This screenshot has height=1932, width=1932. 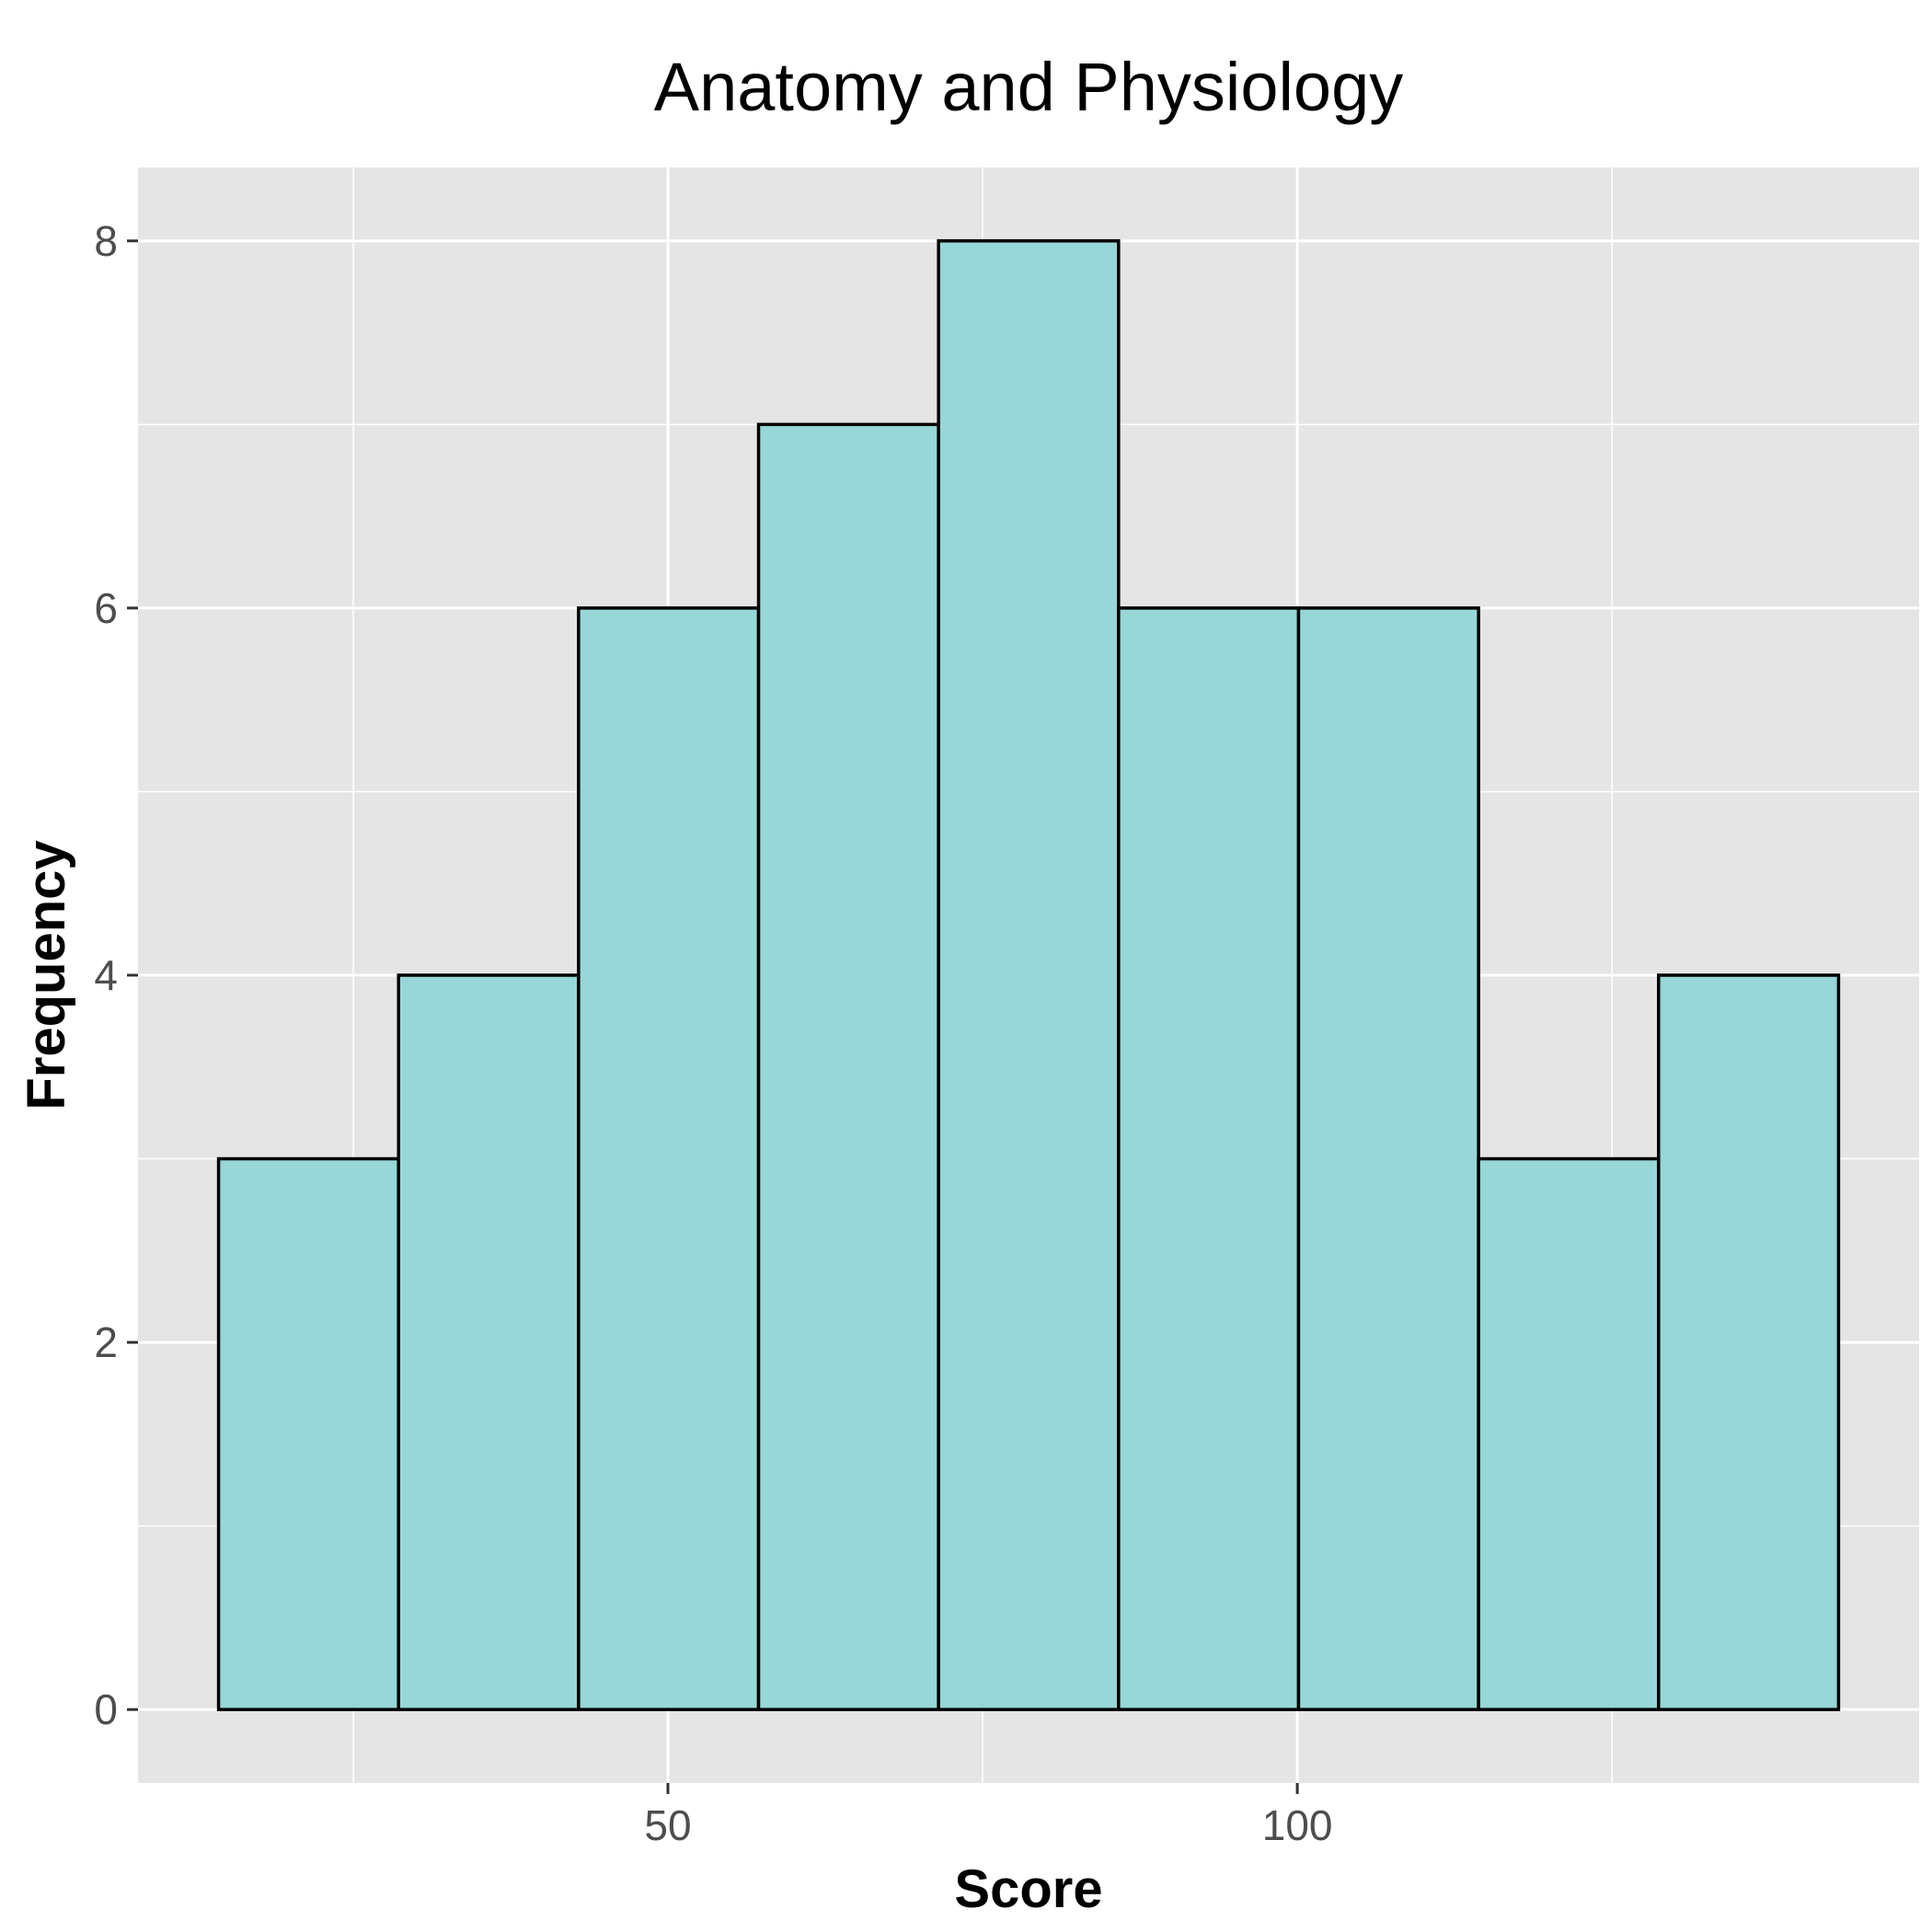 What do you see at coordinates (1028, 87) in the screenshot?
I see `chart-title: Anatomy and Physiology` at bounding box center [1028, 87].